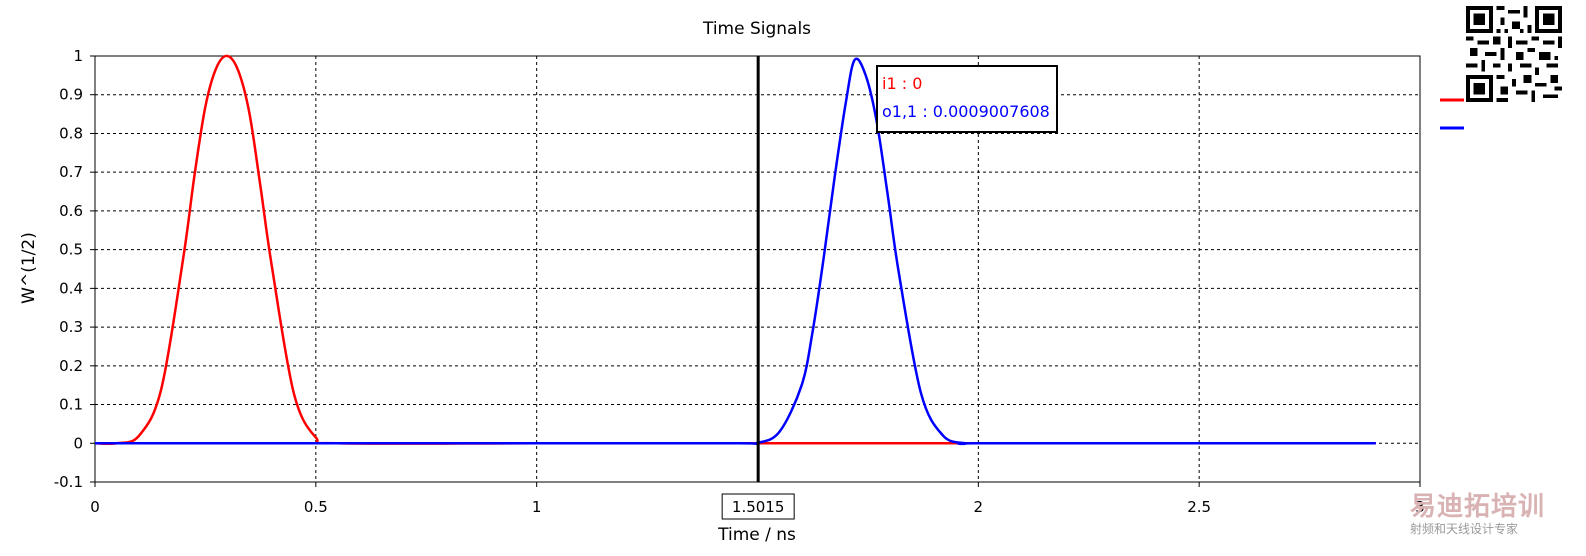 Image resolution: width=1586 pixels, height=556 pixels. What do you see at coordinates (71, 288) in the screenshot?
I see `y-tick-label: 0.4` at bounding box center [71, 288].